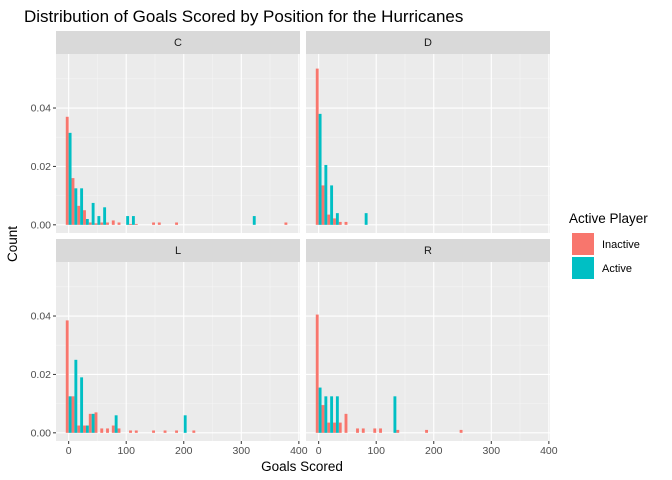 The height and width of the screenshot is (480, 672). I want to click on y-axis-label: Count, so click(12, 244).